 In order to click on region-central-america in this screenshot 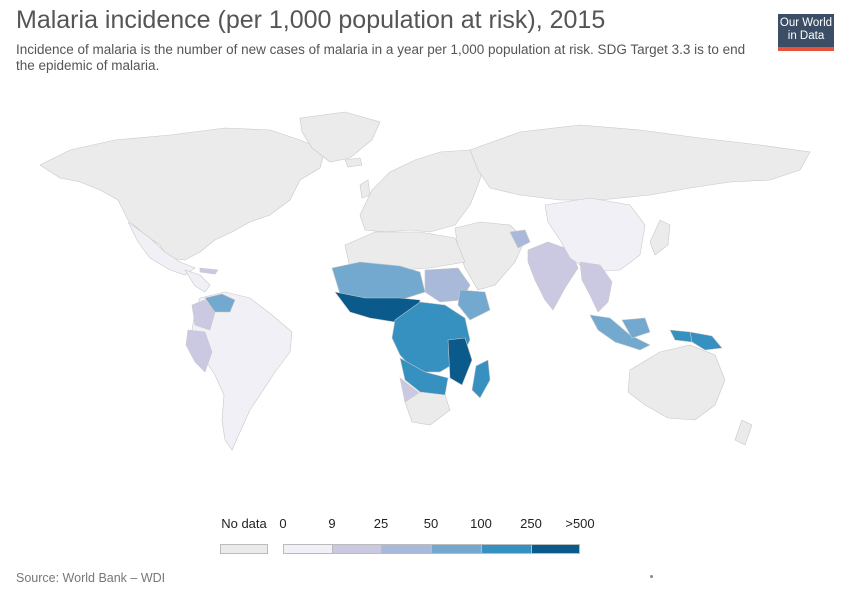, I will do `click(197, 281)`.